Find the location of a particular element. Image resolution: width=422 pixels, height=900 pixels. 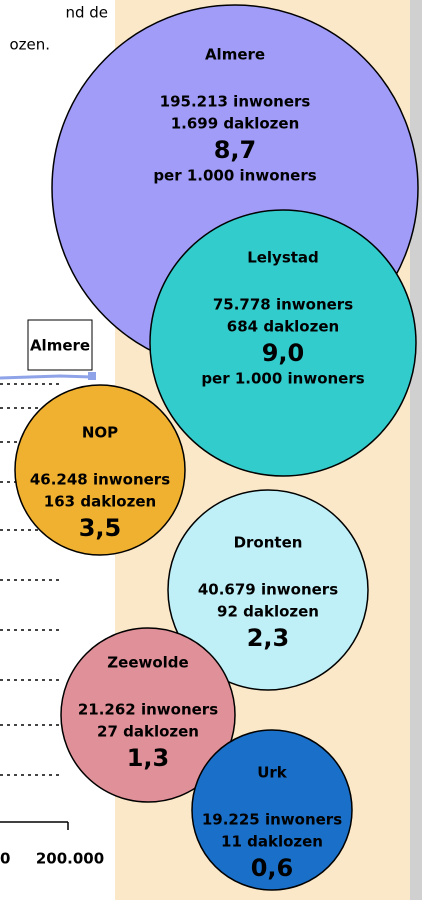

bubble-name: NOP is located at coordinates (100, 433).